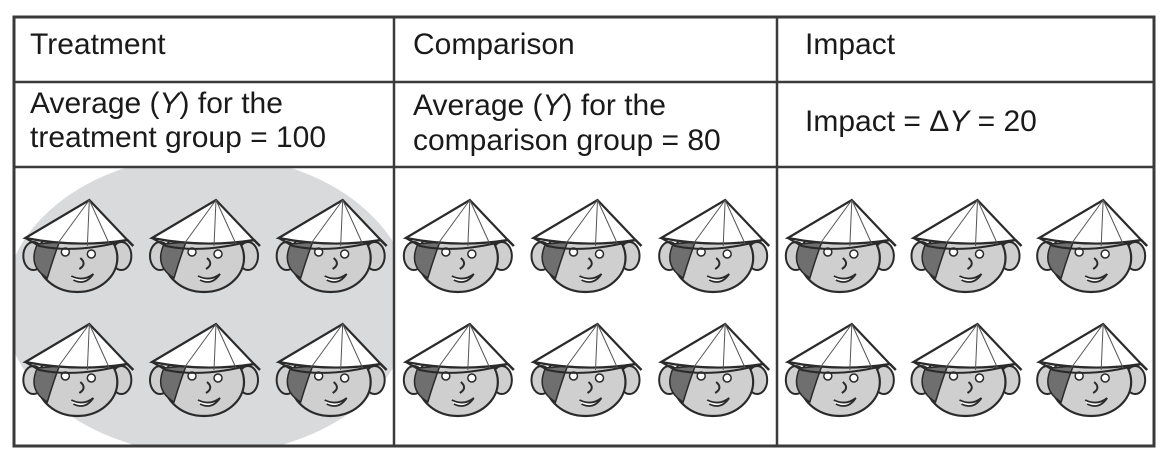 The image size is (1172, 461). What do you see at coordinates (494, 44) in the screenshot?
I see `header-comparison: Comparison` at bounding box center [494, 44].